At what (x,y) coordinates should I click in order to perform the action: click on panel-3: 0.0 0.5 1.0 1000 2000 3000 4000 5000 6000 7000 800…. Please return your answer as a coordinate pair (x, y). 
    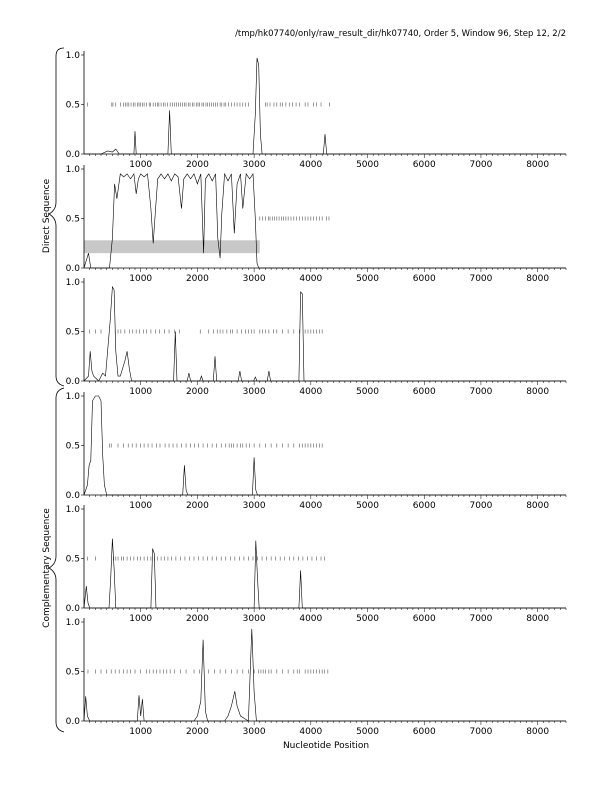
    Looking at the image, I should click on (316, 337).